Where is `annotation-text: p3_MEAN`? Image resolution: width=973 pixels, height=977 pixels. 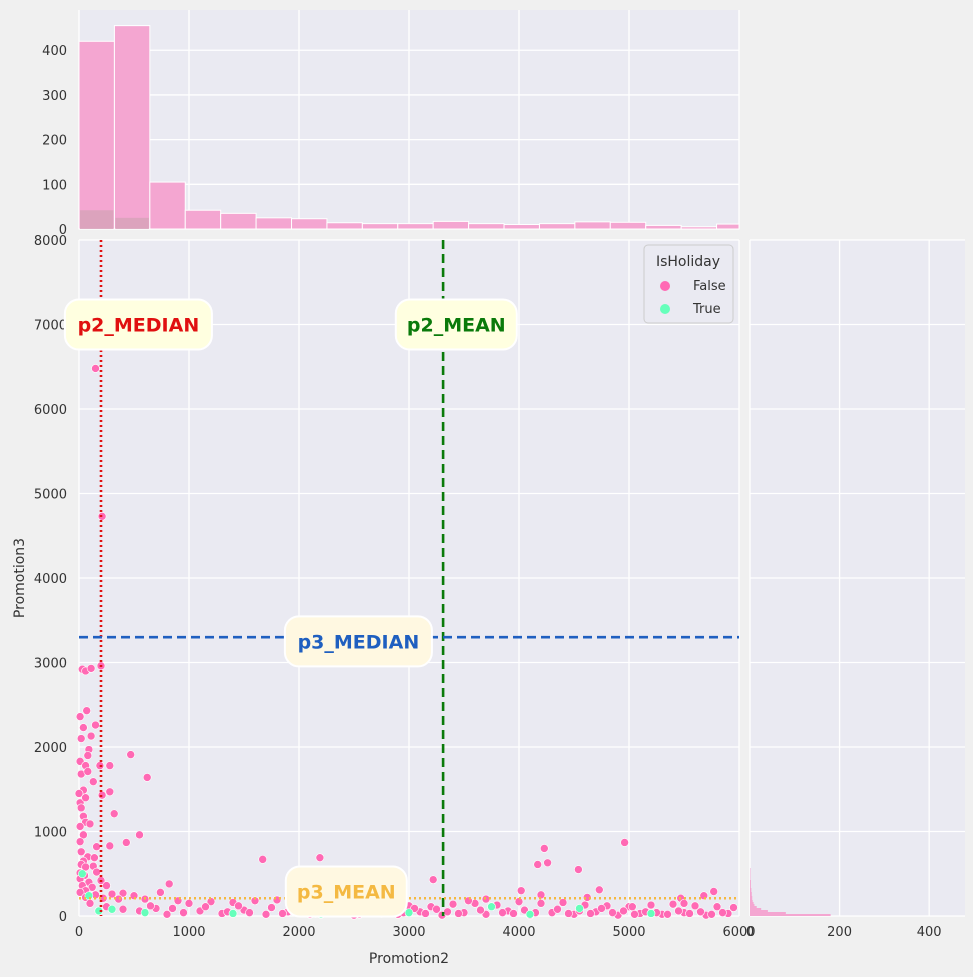 annotation-text: p3_MEAN is located at coordinates (346, 892).